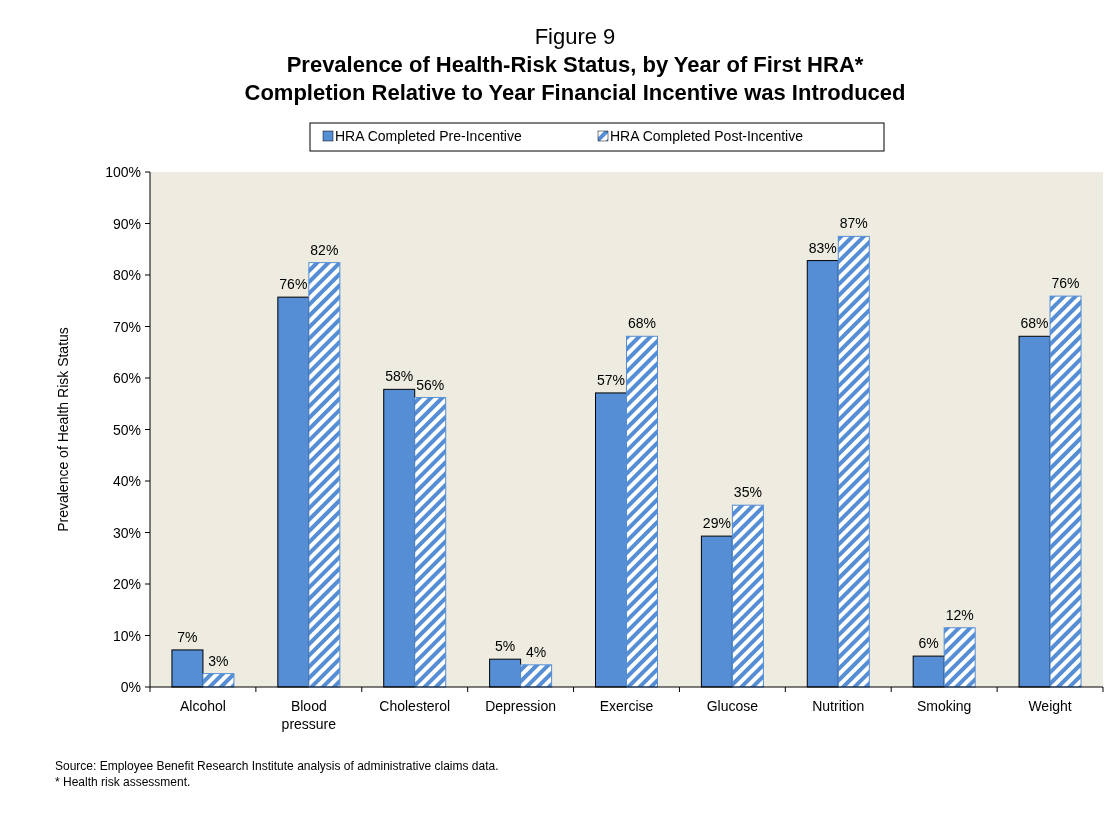  What do you see at coordinates (202, 706) in the screenshot?
I see `x-tick-label: Alcohol` at bounding box center [202, 706].